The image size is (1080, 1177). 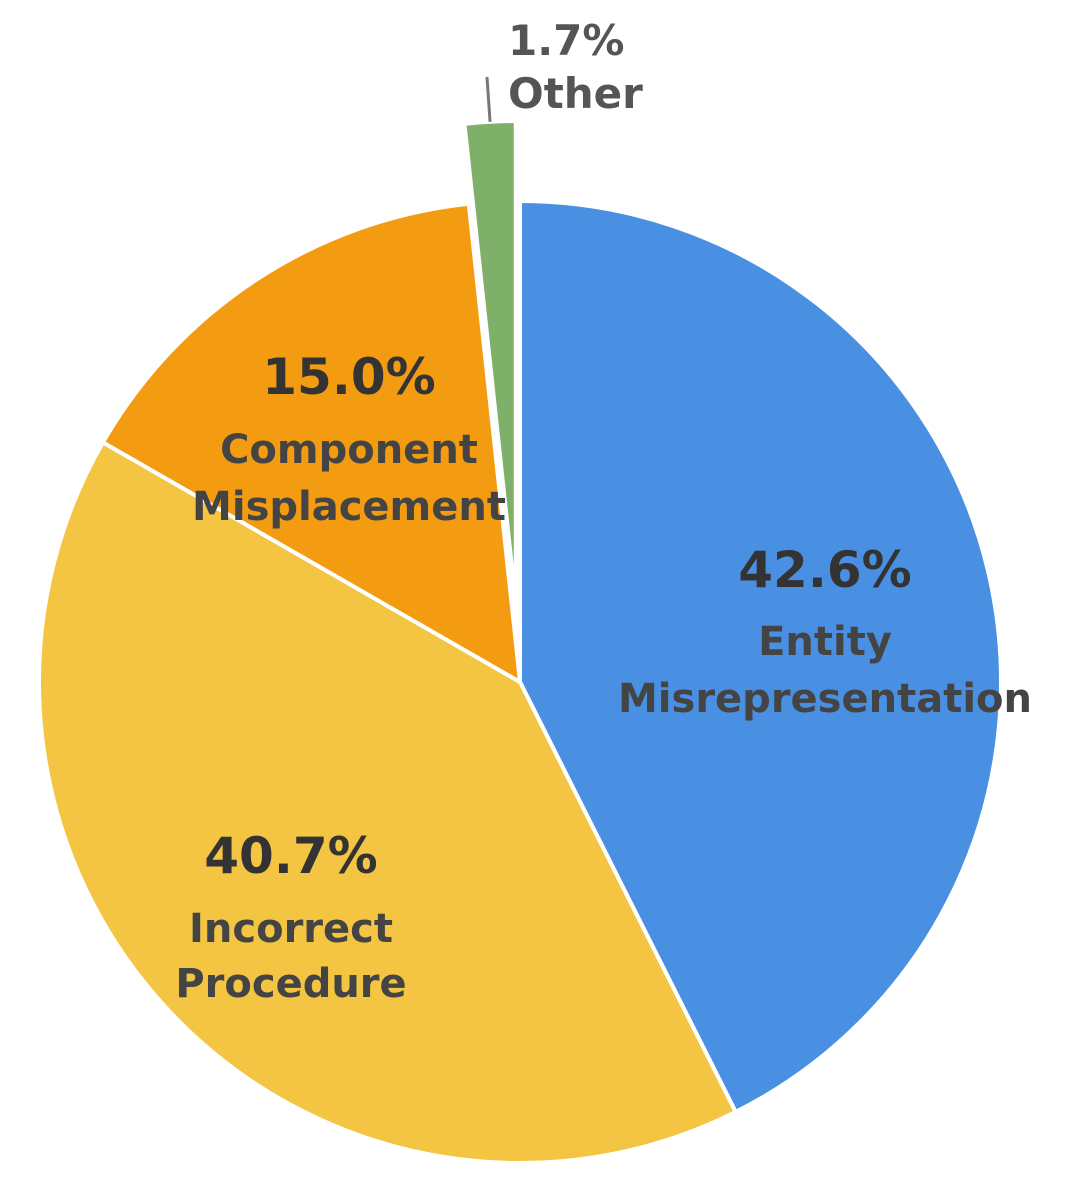 I want to click on slice-category-label: Misplacement, so click(x=349, y=507).